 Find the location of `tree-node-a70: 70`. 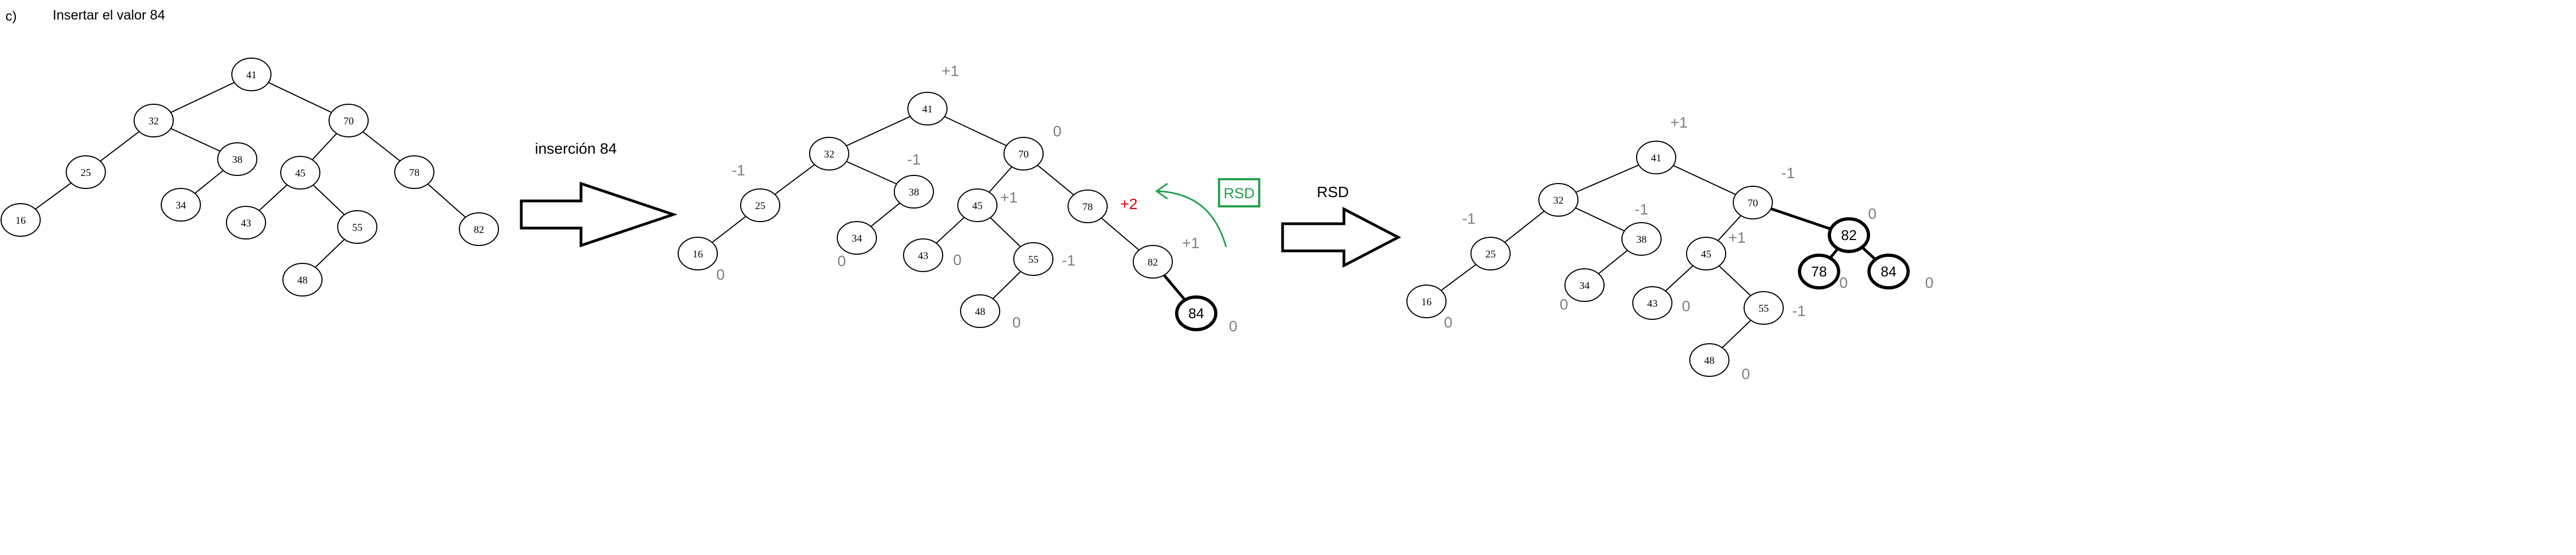

tree-node-a70: 70 is located at coordinates (349, 120).